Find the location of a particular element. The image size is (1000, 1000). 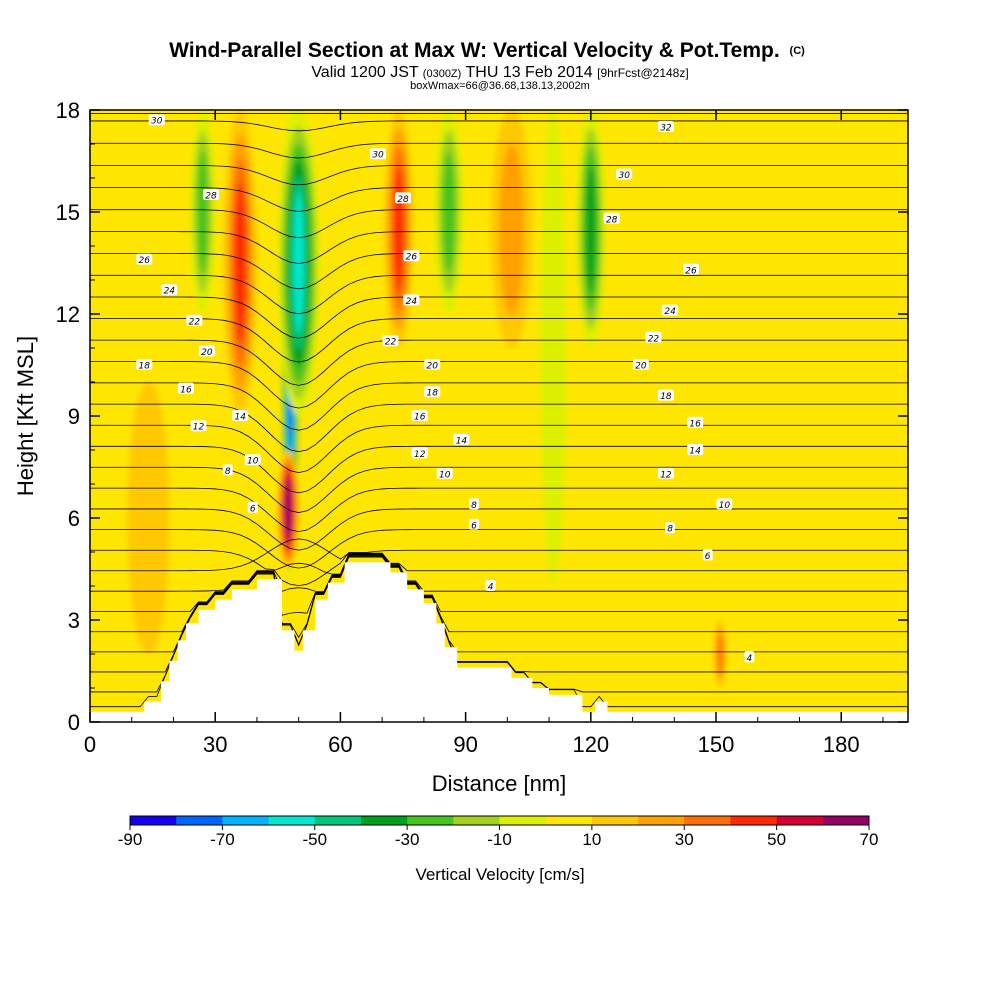

x-tick-label: 60 is located at coordinates (340, 744).